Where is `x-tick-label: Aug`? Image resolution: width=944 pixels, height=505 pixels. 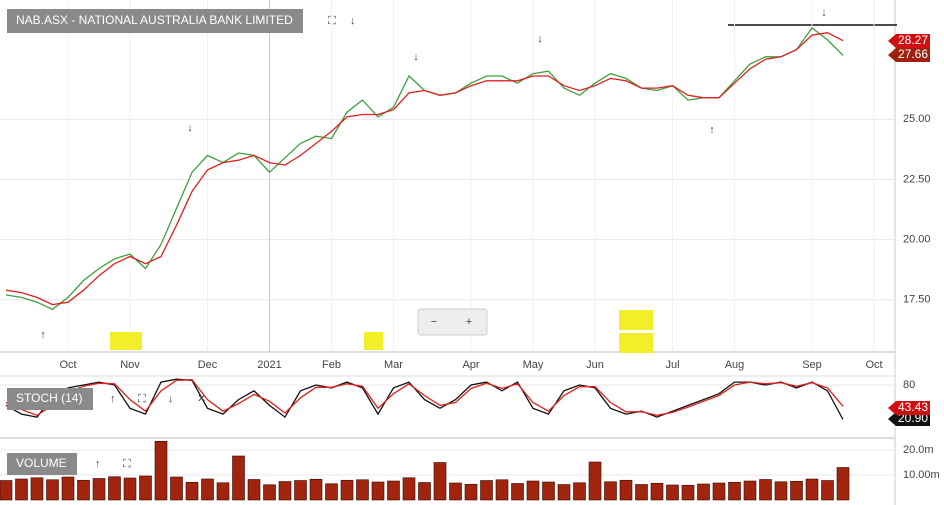 x-tick-label: Aug is located at coordinates (735, 365).